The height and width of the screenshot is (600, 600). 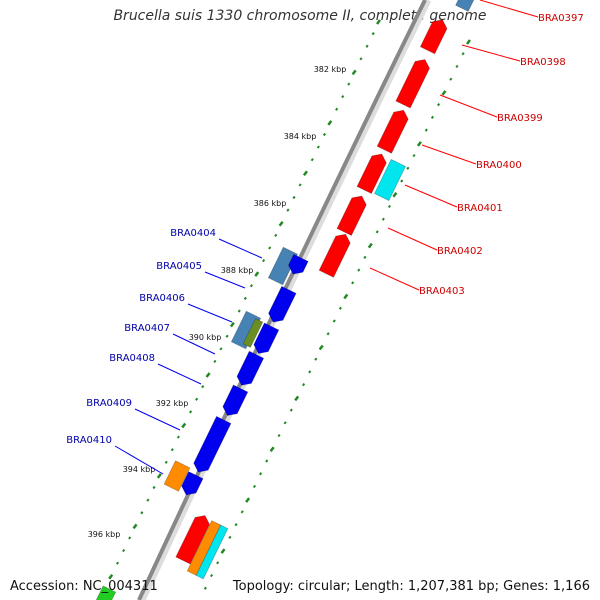 I want to click on gene-block-bra0399-shape, so click(x=392, y=131).